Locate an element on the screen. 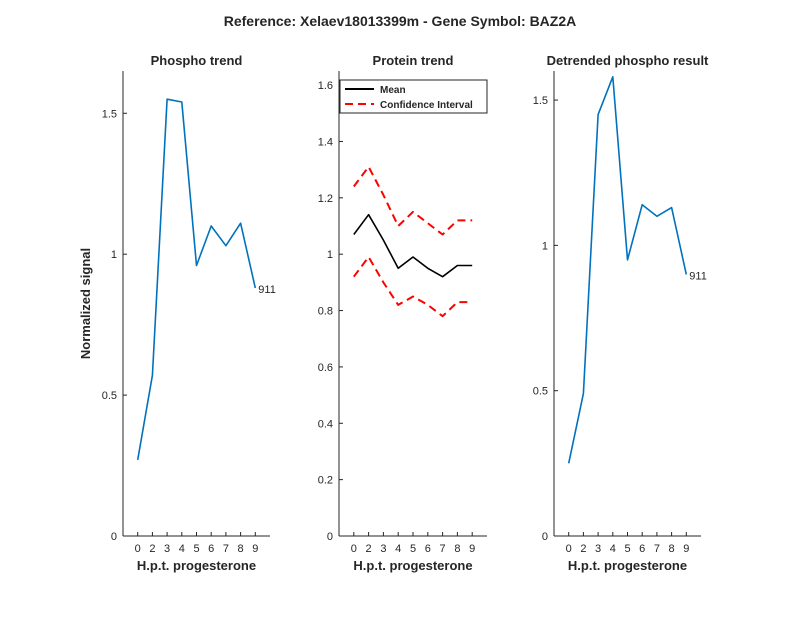 The width and height of the screenshot is (800, 618). legend: Mean Confidence Interval is located at coordinates (413, 96).